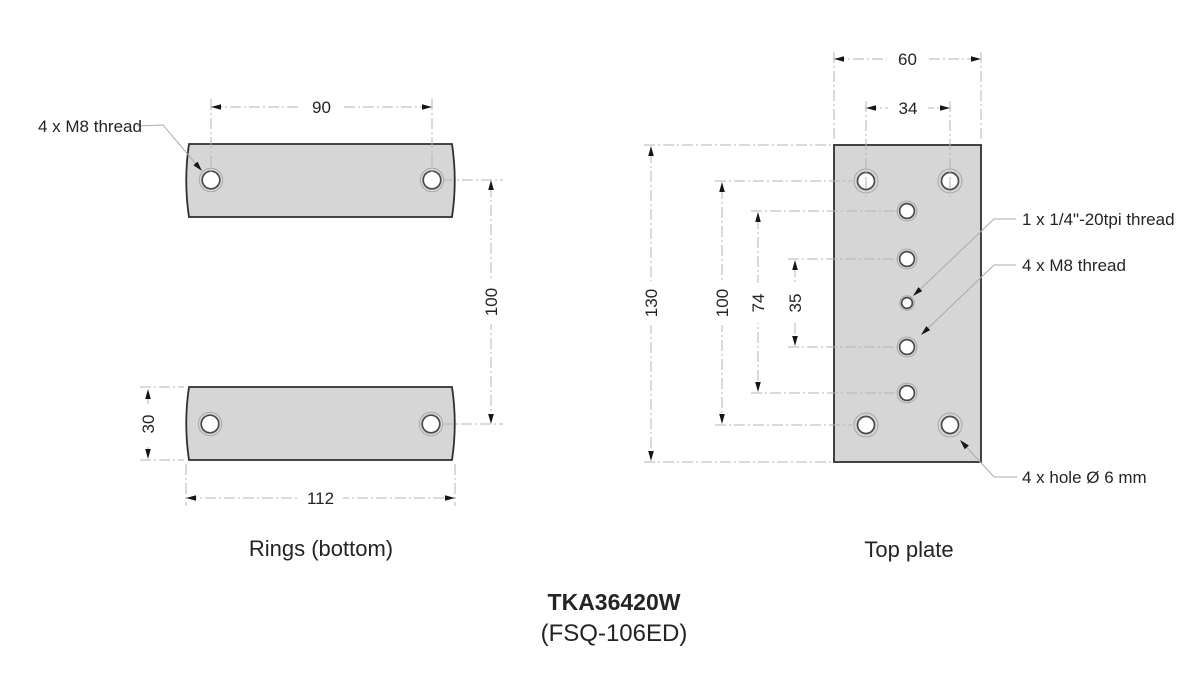 This screenshot has width=1200, height=700. I want to click on dimension-30: 30, so click(161, 423).